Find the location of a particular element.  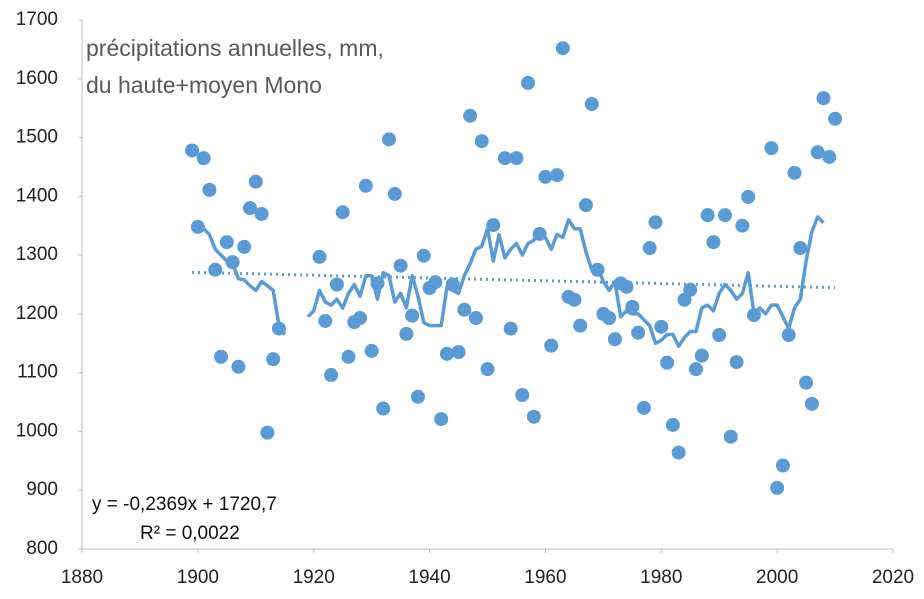

x-tick-label: 1900 is located at coordinates (198, 577).